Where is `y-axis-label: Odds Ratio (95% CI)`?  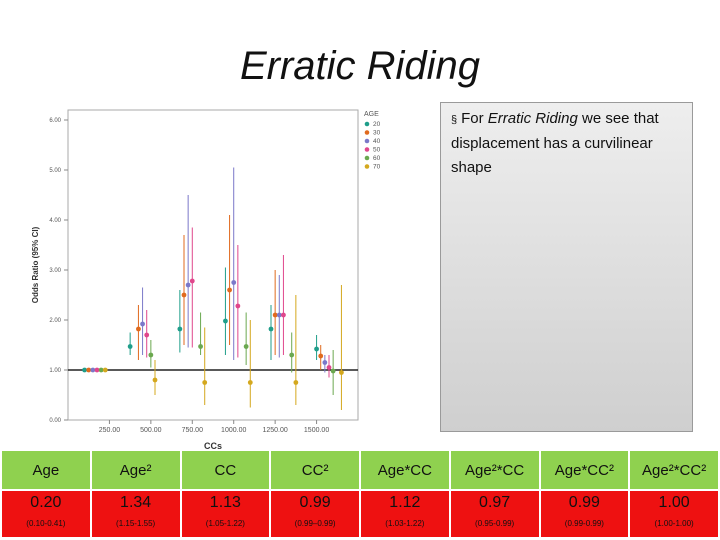 y-axis-label: Odds Ratio (95% CI) is located at coordinates (35, 264).